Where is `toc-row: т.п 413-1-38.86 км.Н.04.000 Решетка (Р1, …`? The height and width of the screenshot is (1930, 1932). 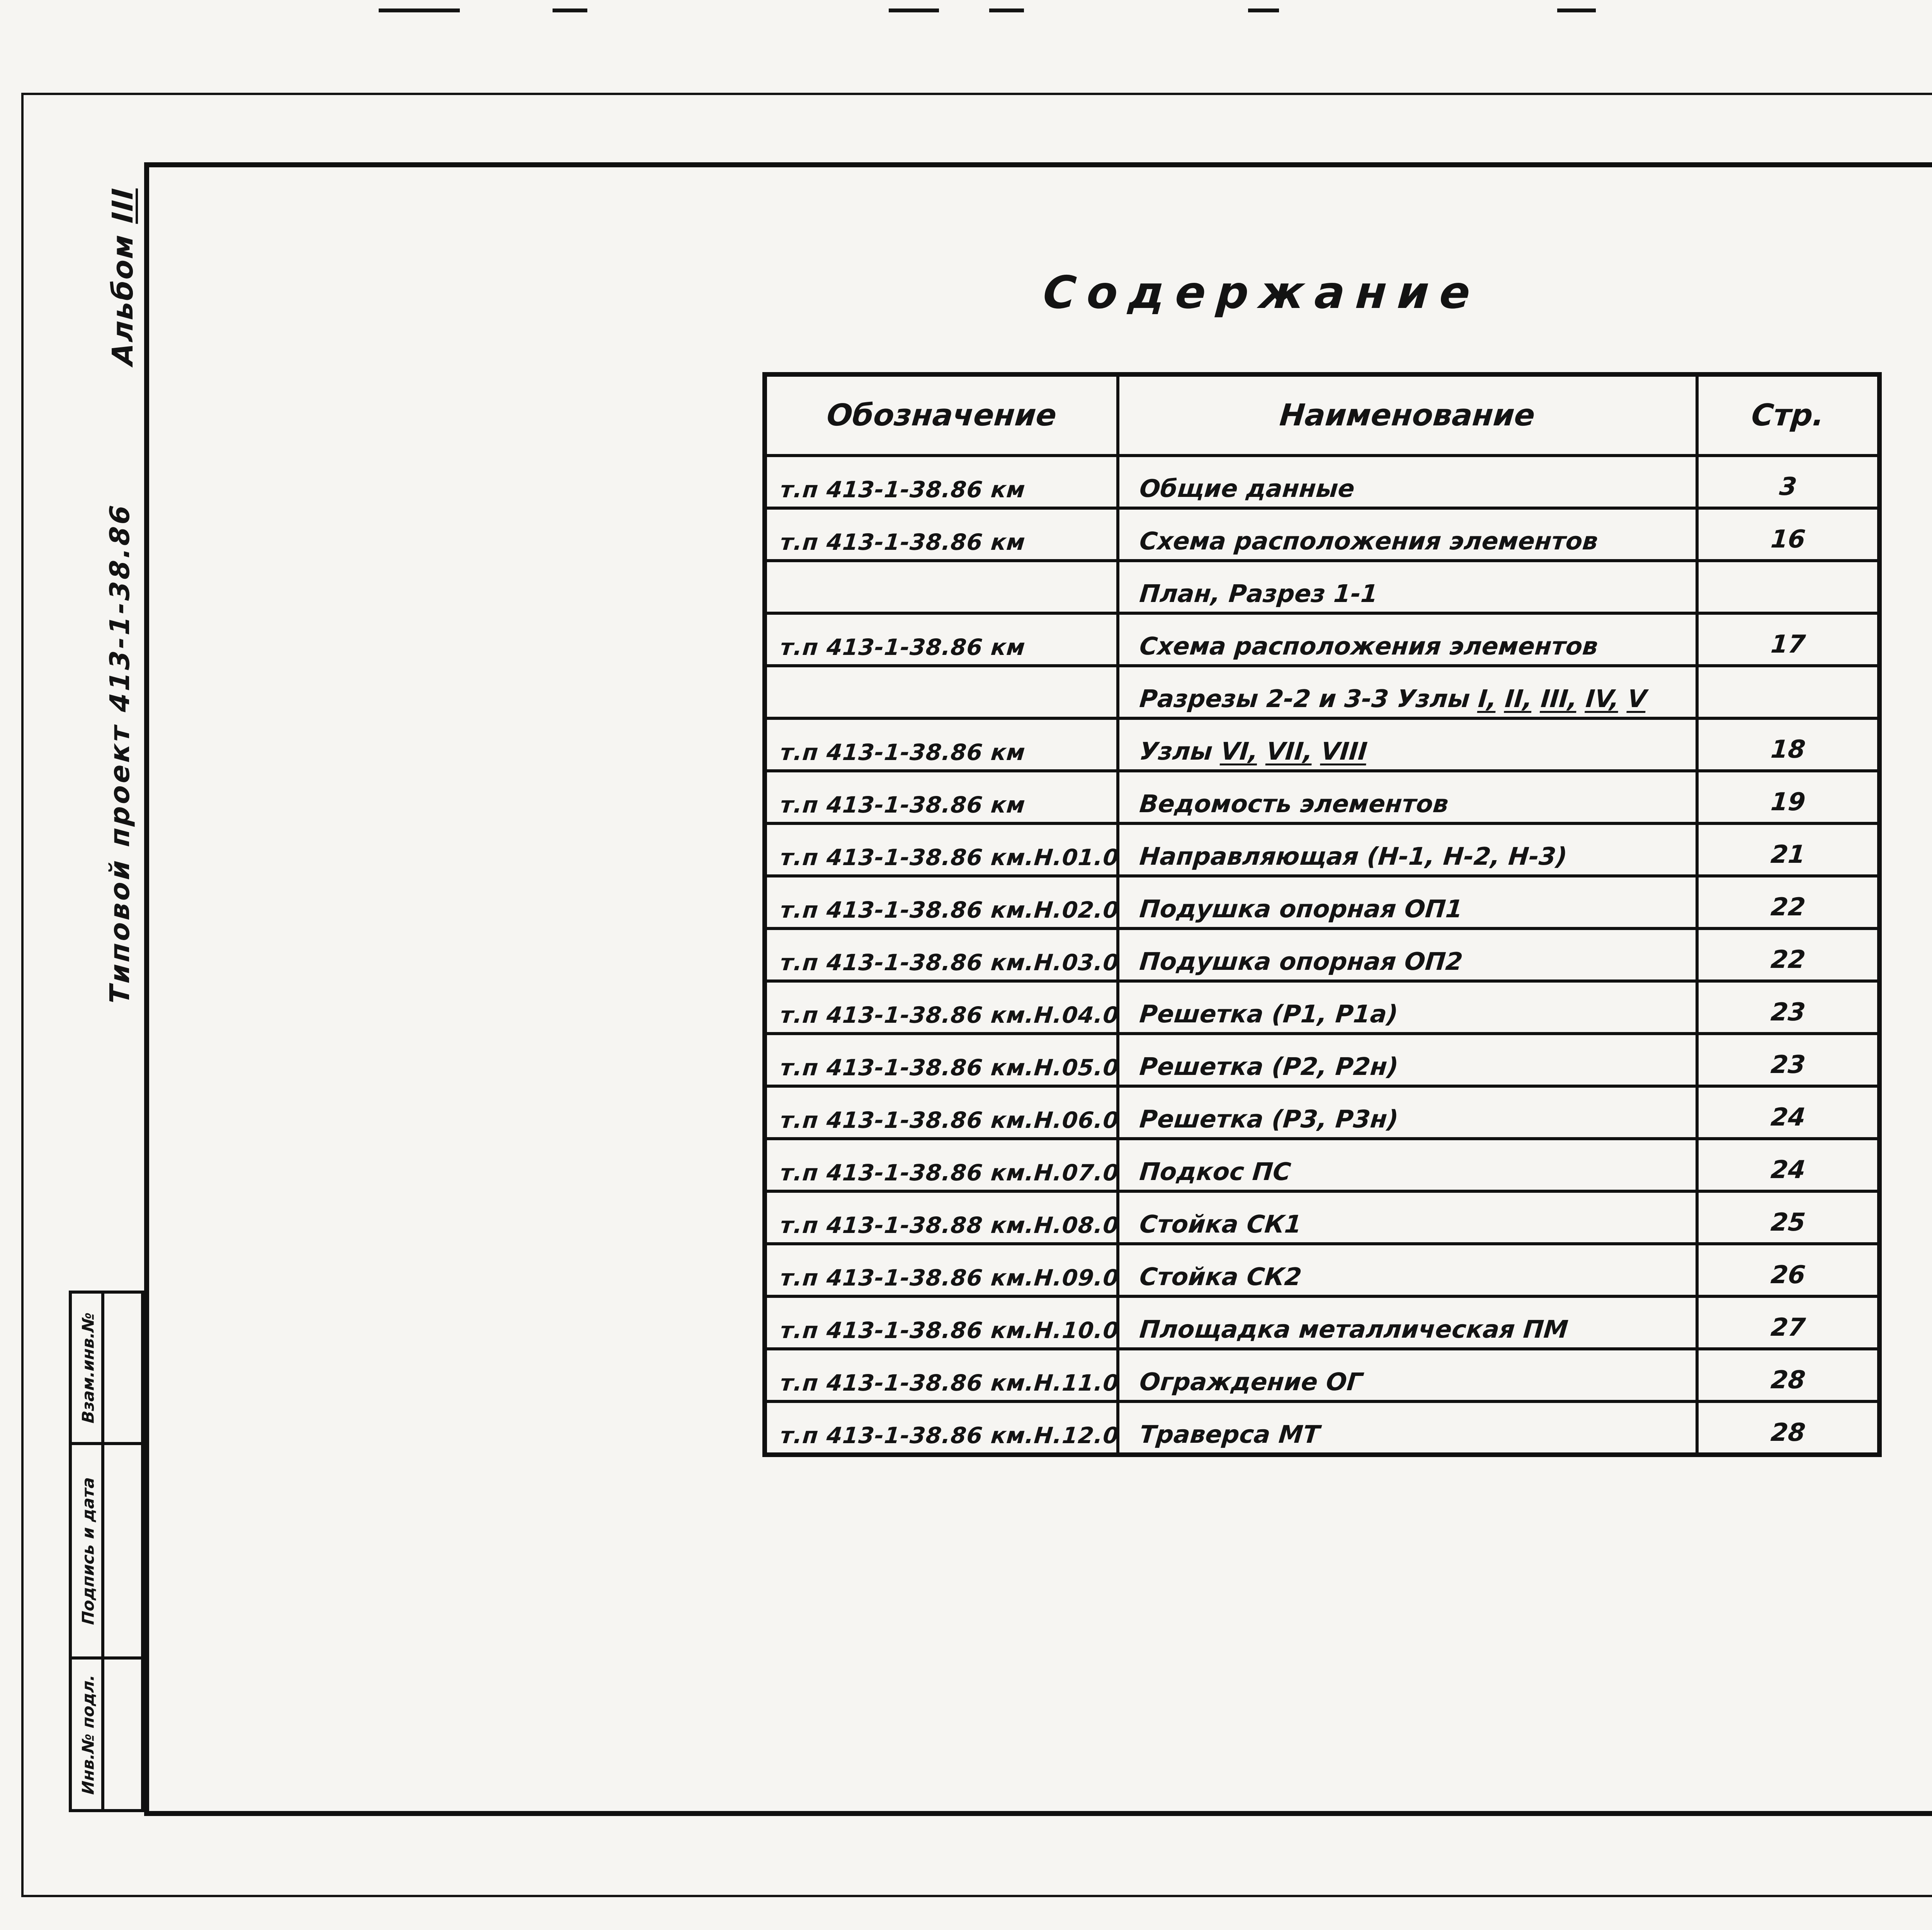
toc-row: т.п 413-1-38.86 км.Н.04.000 Решетка (Р1, … is located at coordinates (1322, 1005).